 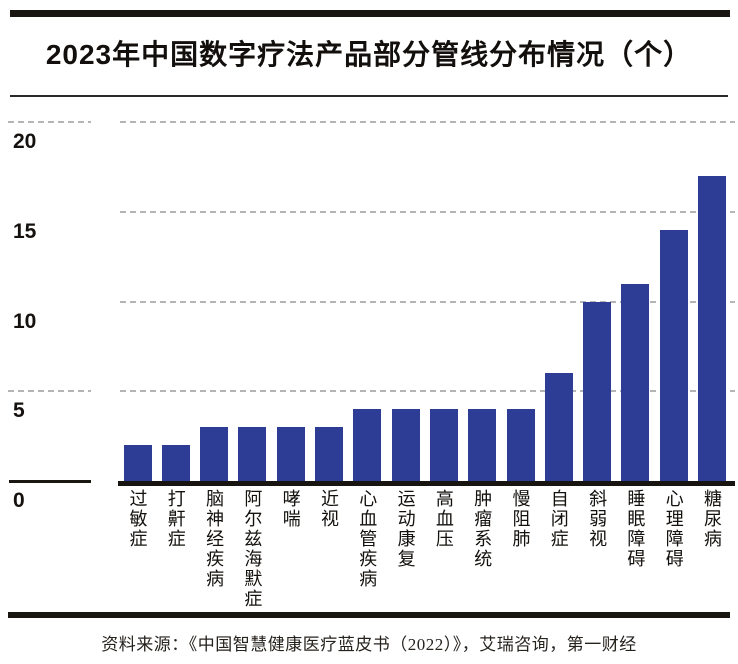 What do you see at coordinates (252, 454) in the screenshot?
I see `bar-阿尔兹海默症` at bounding box center [252, 454].